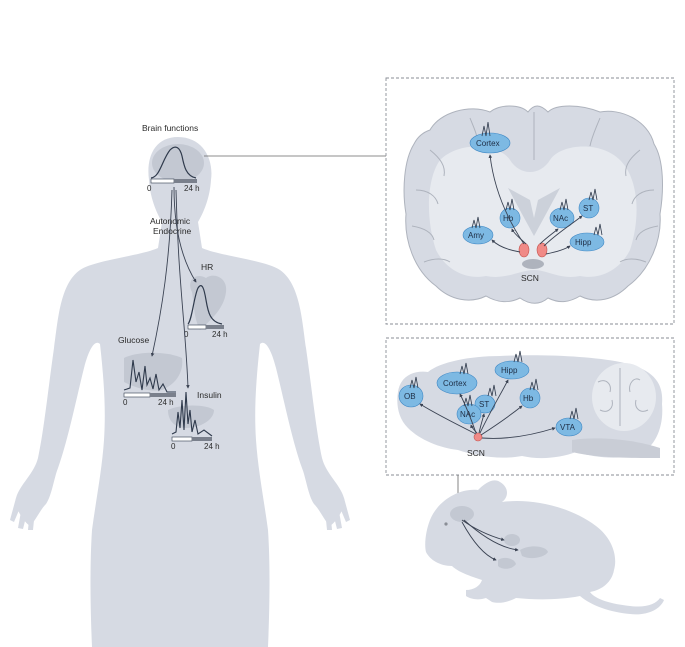 The width and height of the screenshot is (685, 647). Describe the element at coordinates (185, 181) in the screenshot. I see `brain-night-bar` at that location.